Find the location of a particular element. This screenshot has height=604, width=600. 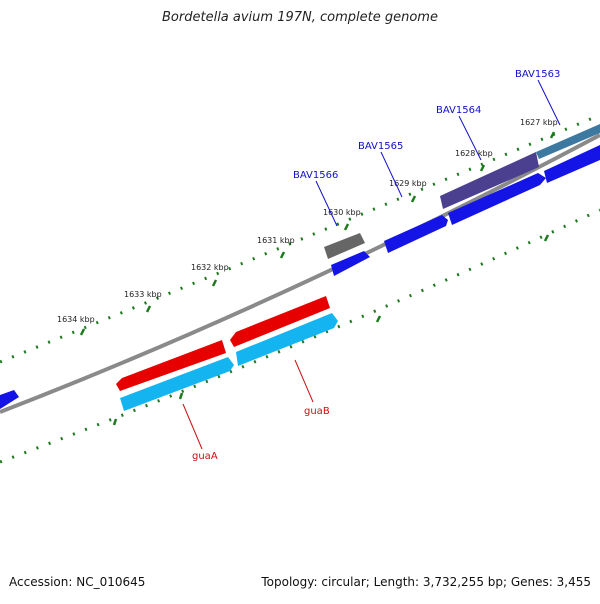

gene-bav1565b is located at coordinates (572, 164).